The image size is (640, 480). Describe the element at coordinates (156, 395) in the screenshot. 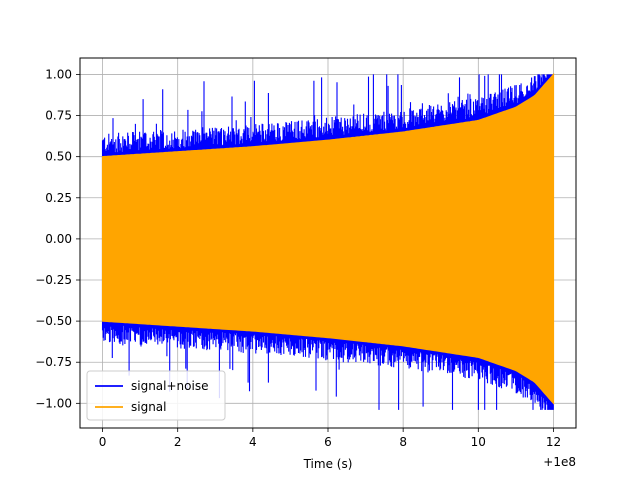

I see `legend: signal+noise signal` at that location.